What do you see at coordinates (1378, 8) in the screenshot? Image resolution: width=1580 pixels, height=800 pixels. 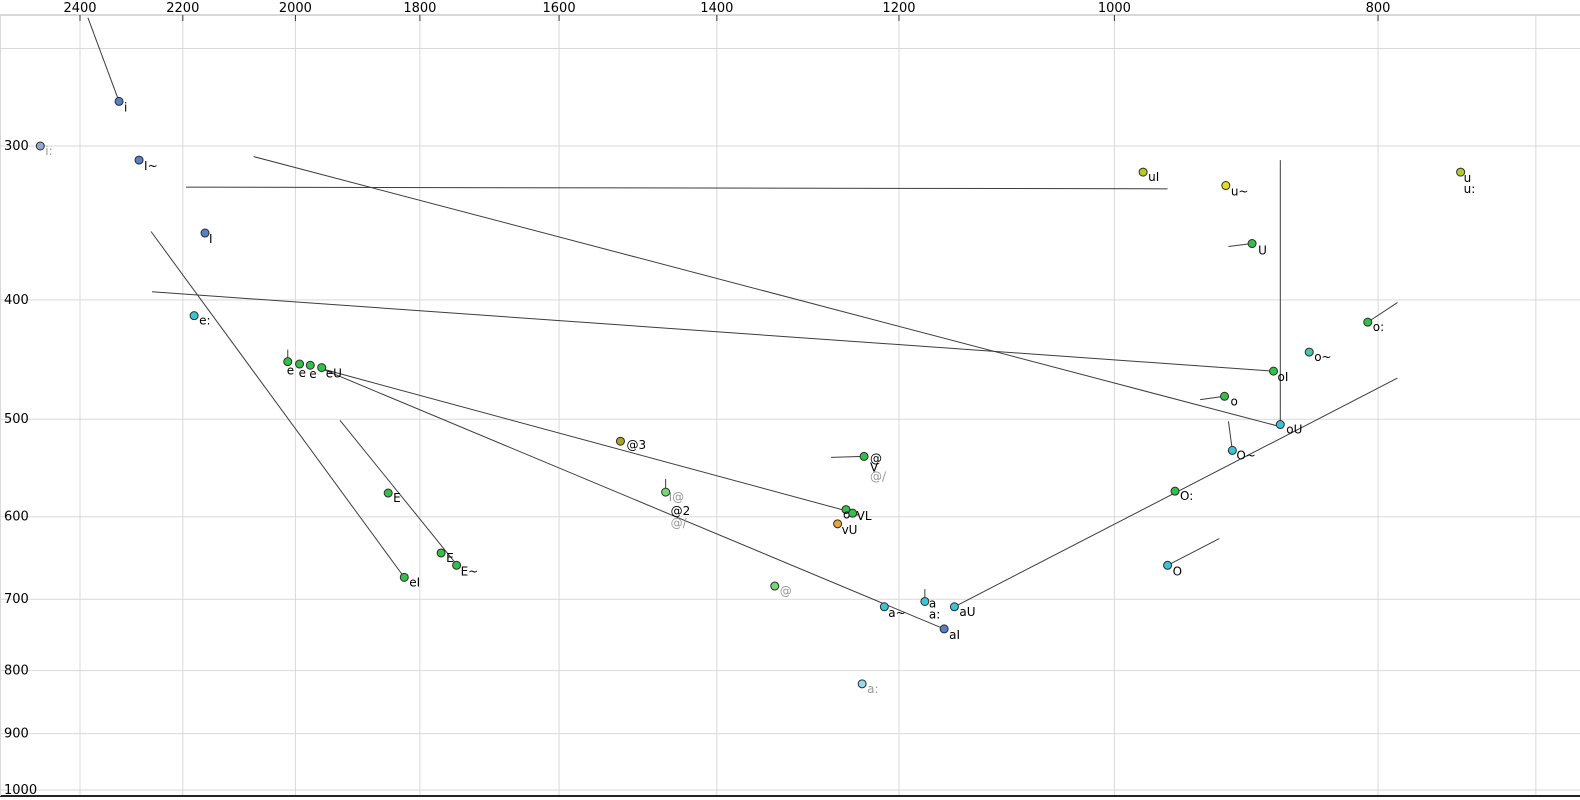 I see `x-tick-label: 800` at bounding box center [1378, 8].